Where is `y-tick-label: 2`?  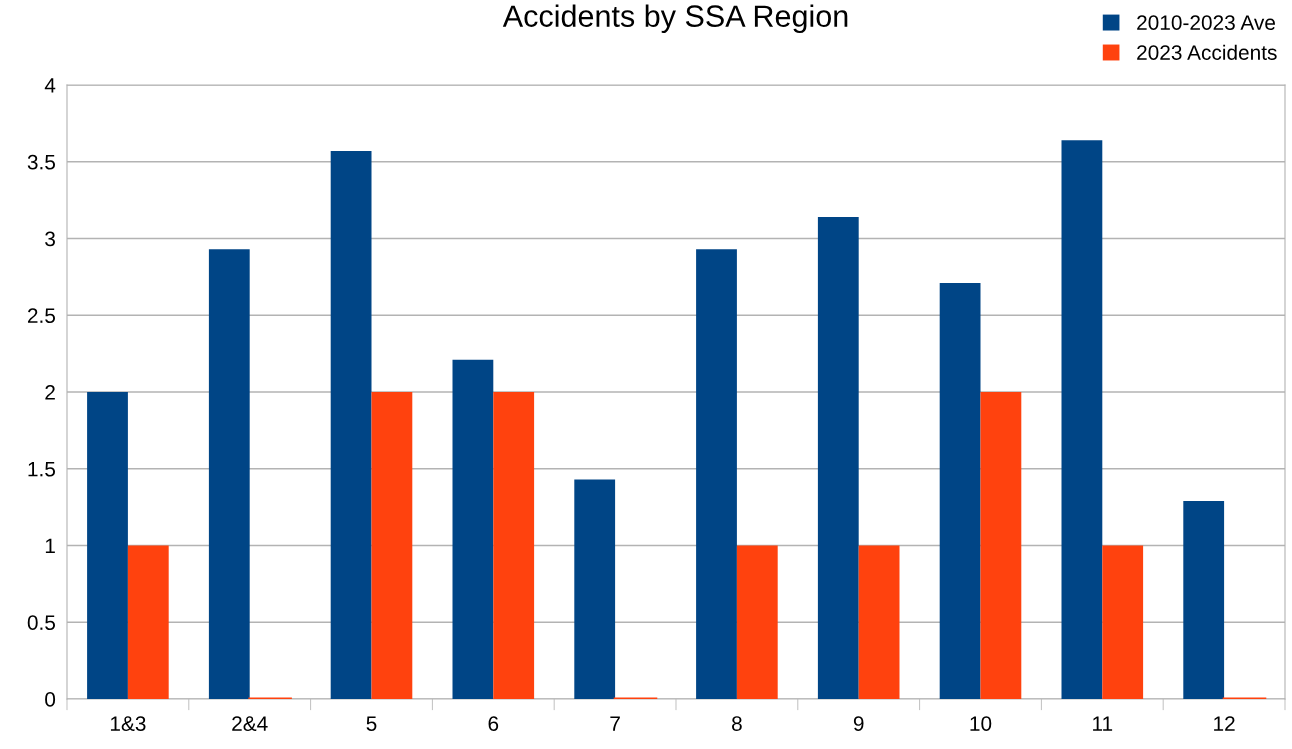 y-tick-label: 2 is located at coordinates (50, 392).